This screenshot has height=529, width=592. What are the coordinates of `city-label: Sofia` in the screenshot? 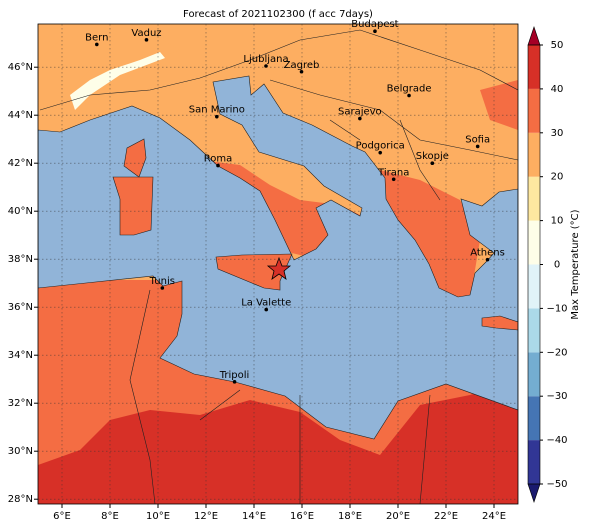 It's located at (477, 139).